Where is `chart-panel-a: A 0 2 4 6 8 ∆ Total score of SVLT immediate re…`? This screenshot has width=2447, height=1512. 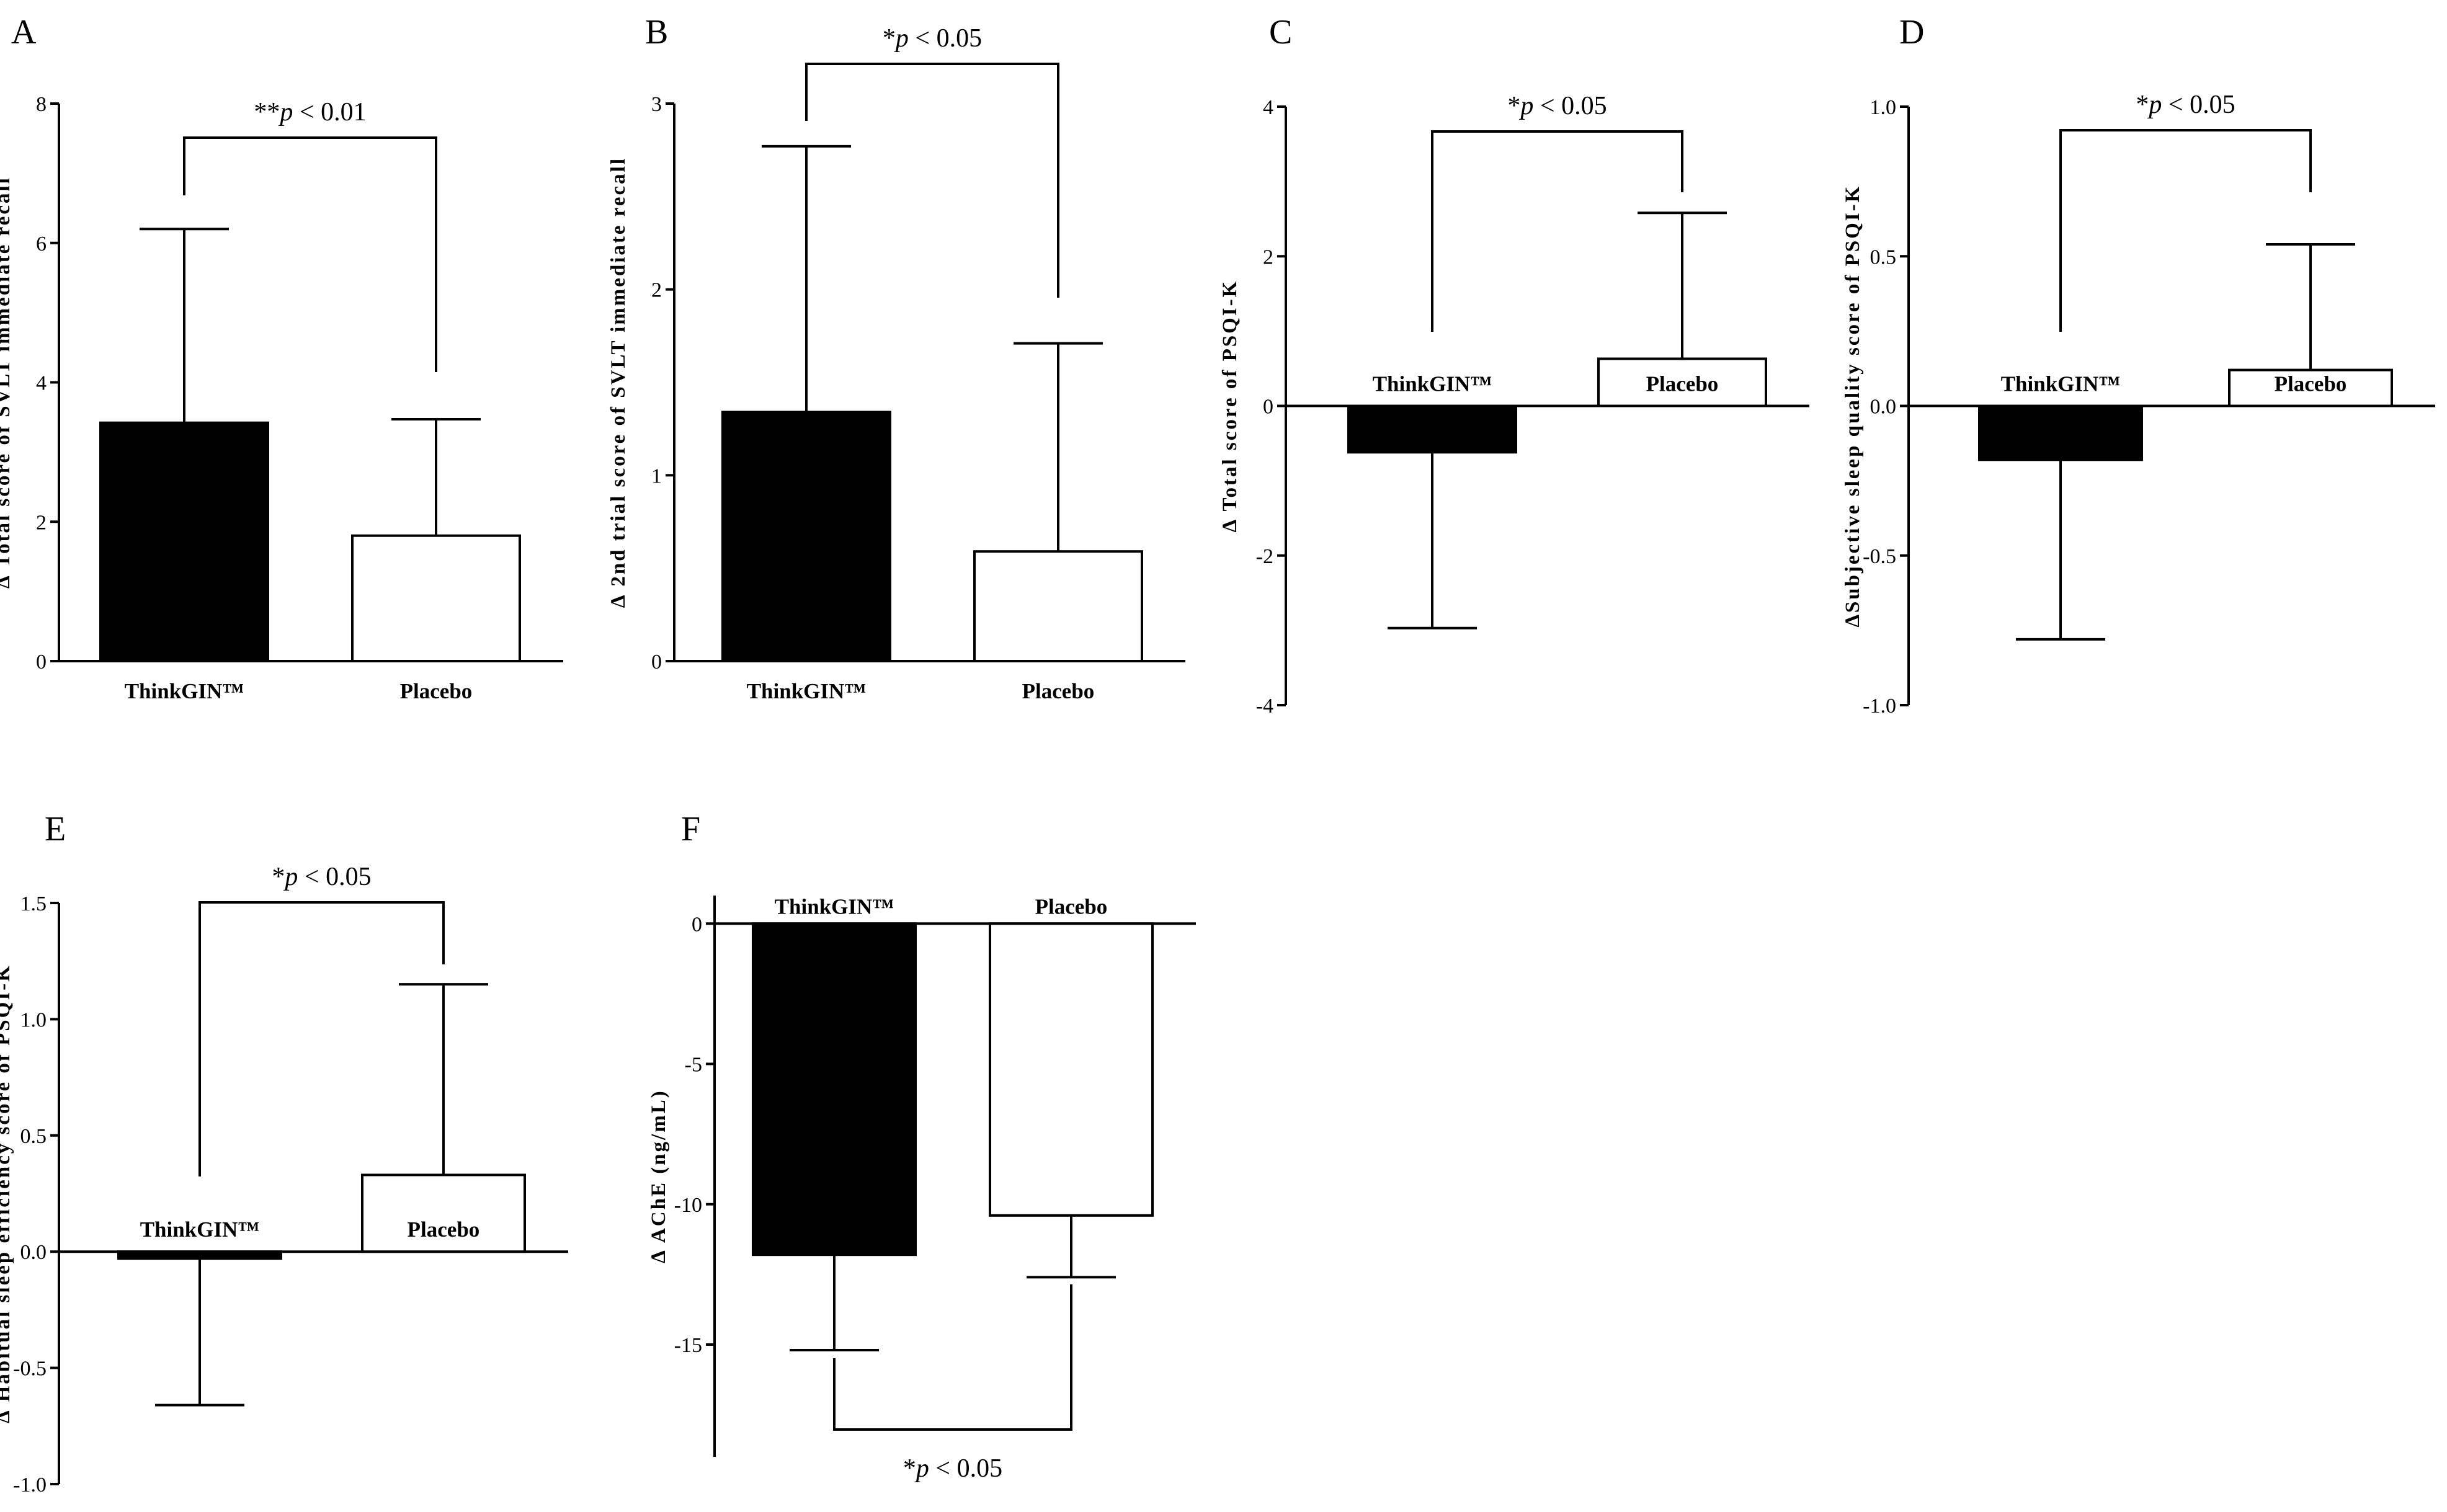 chart-panel-a: A 0 2 4 6 8 ∆ Total score of SVLT immediate re… is located at coordinates (281, 358).